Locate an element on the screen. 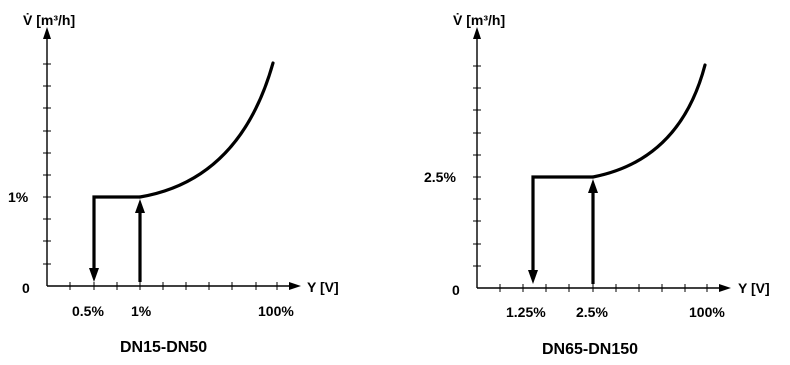 The height and width of the screenshot is (365, 790). x-tick-label-1-25: 1.25% is located at coordinates (526, 312).